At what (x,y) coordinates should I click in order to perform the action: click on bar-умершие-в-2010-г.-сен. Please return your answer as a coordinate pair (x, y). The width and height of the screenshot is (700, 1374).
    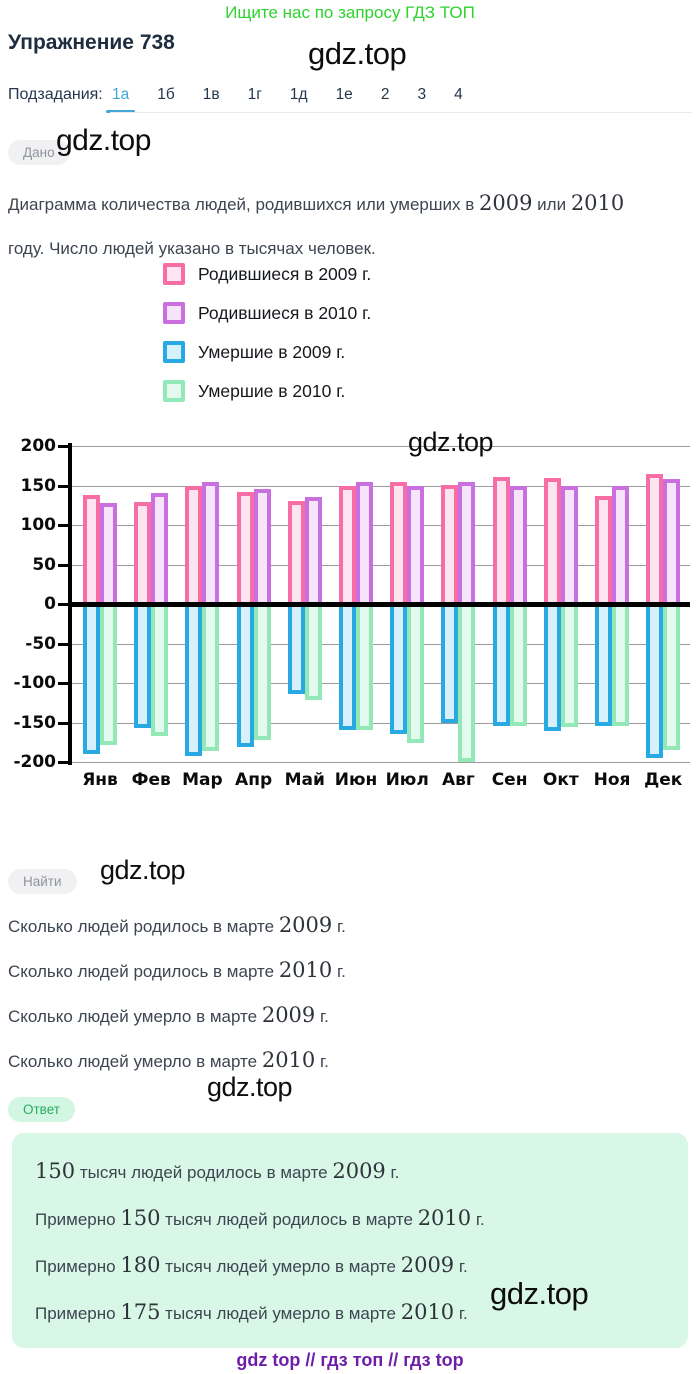
    Looking at the image, I should click on (518, 664).